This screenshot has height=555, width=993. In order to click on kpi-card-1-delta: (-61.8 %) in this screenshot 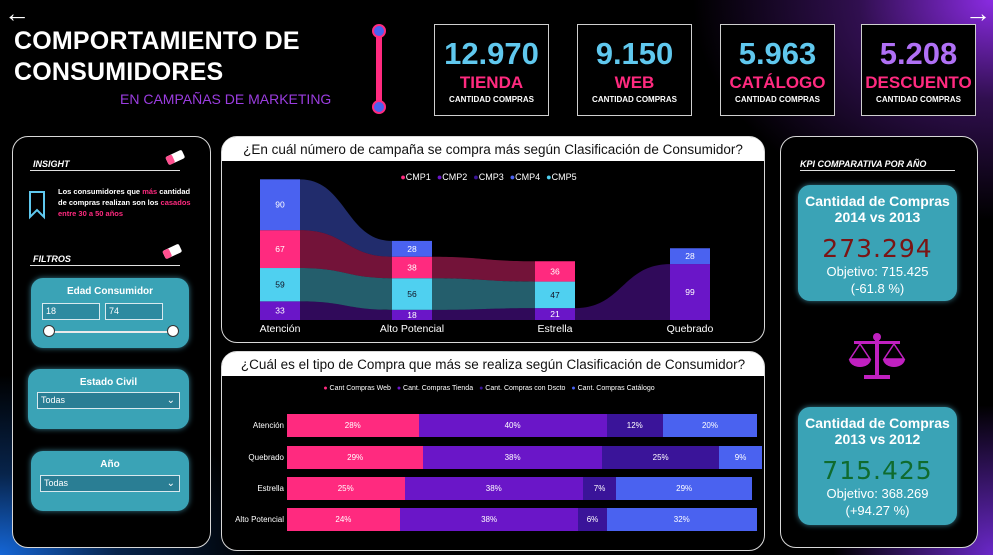, I will do `click(877, 288)`.